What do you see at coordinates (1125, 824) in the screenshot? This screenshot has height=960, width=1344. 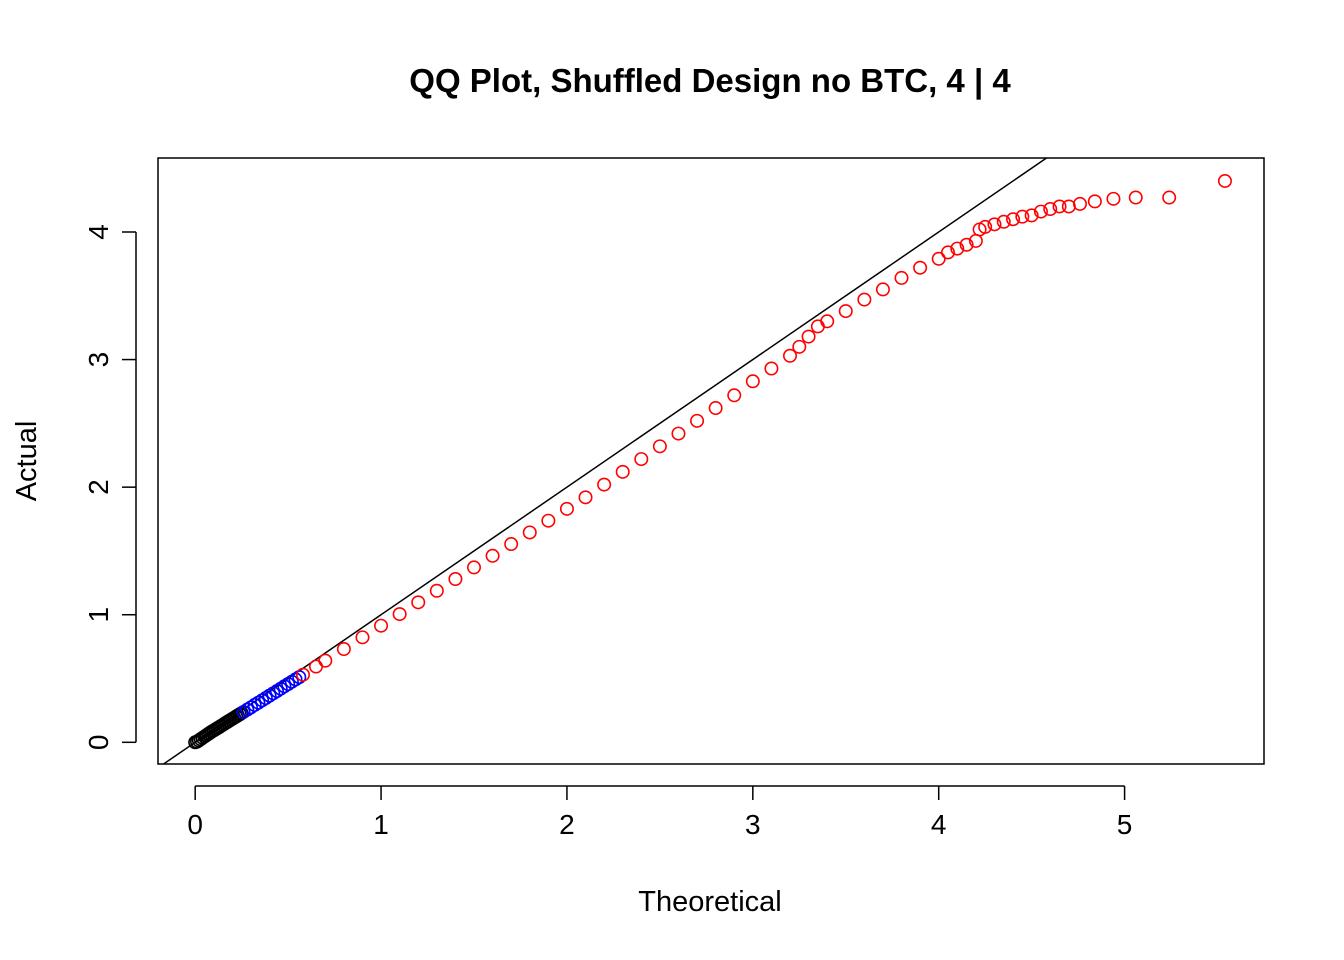 I see `x-tick-label: 5` at bounding box center [1125, 824].